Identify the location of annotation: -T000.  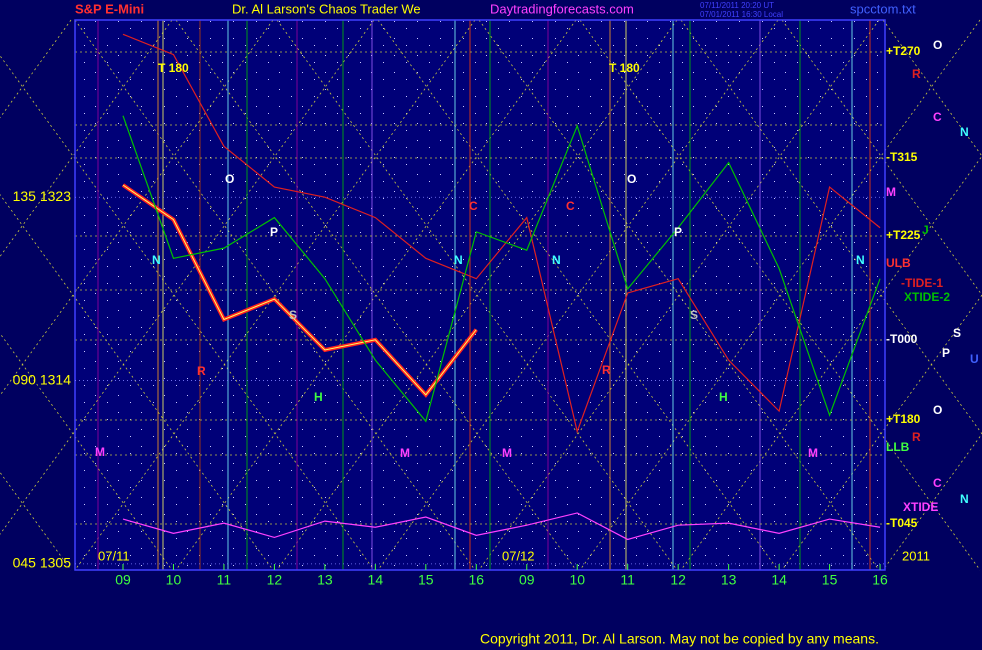
(902, 339).